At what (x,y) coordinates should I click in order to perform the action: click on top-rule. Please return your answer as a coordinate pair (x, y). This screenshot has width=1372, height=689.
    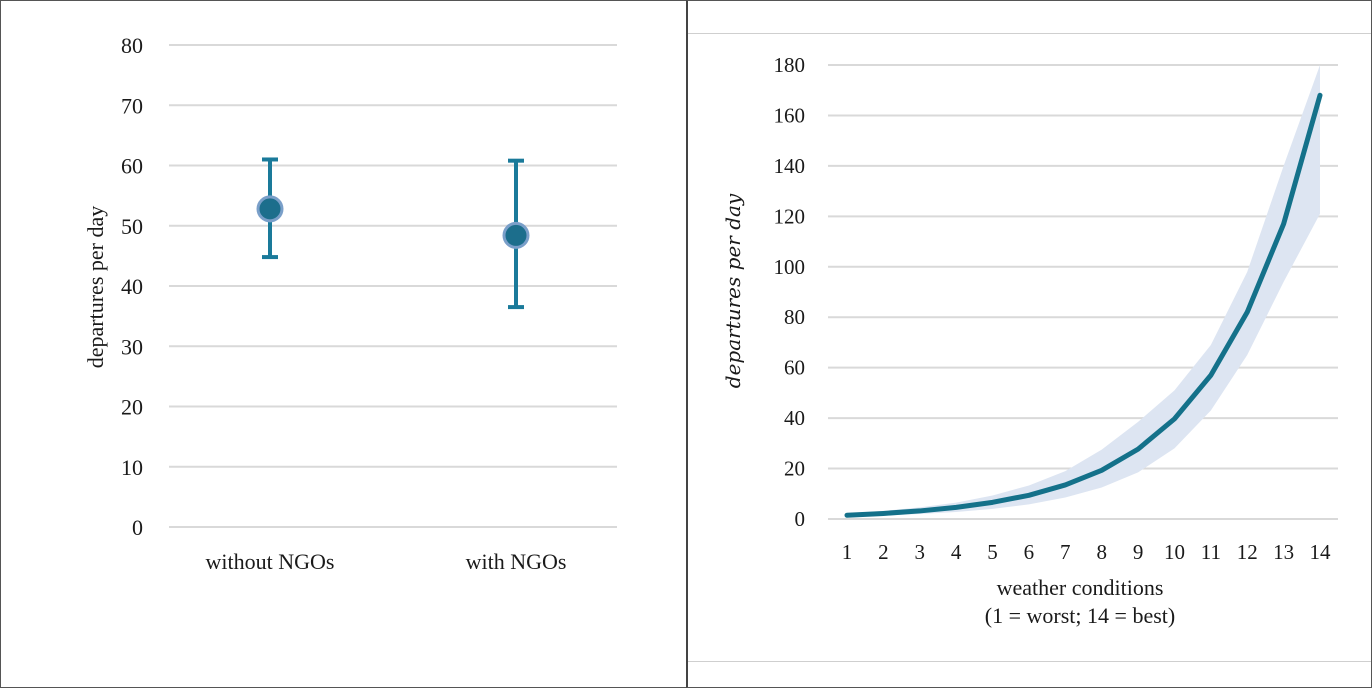
    Looking at the image, I should click on (1029, 33).